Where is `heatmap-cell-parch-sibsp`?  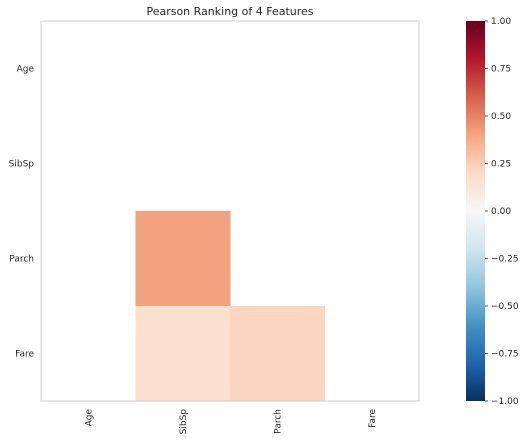
heatmap-cell-parch-sibsp is located at coordinates (183, 259).